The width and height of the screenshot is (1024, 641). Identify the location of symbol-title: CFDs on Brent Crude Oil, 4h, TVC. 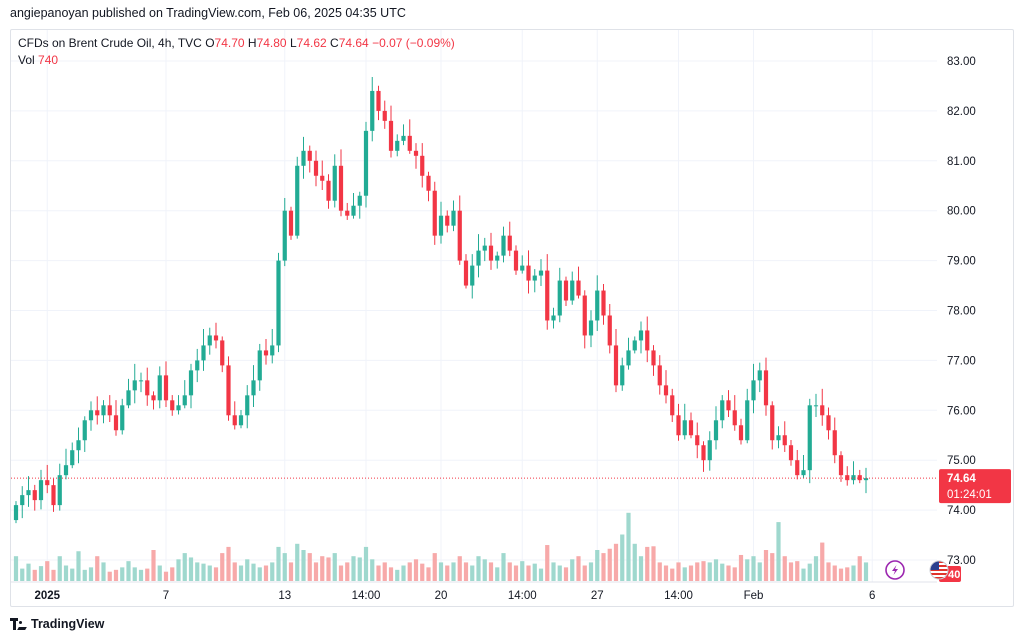
(110, 43).